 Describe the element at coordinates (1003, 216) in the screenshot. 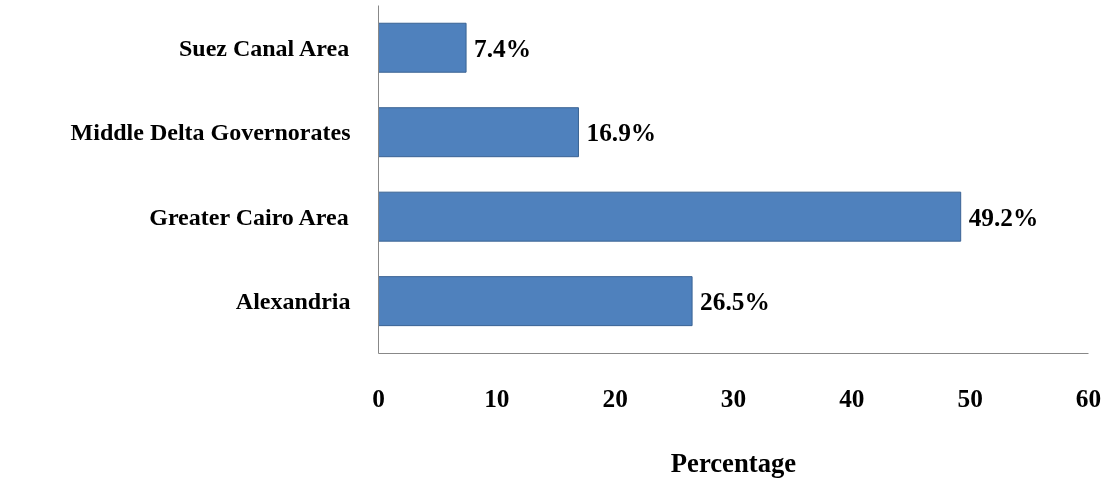

I see `data-label: 49.2%` at that location.